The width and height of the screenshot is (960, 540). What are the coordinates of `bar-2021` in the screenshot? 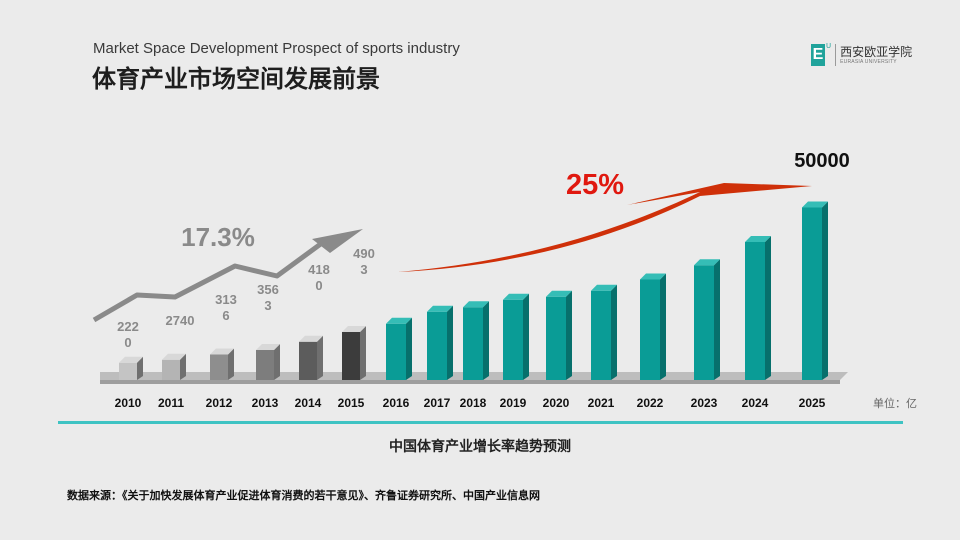 It's located at (604, 332).